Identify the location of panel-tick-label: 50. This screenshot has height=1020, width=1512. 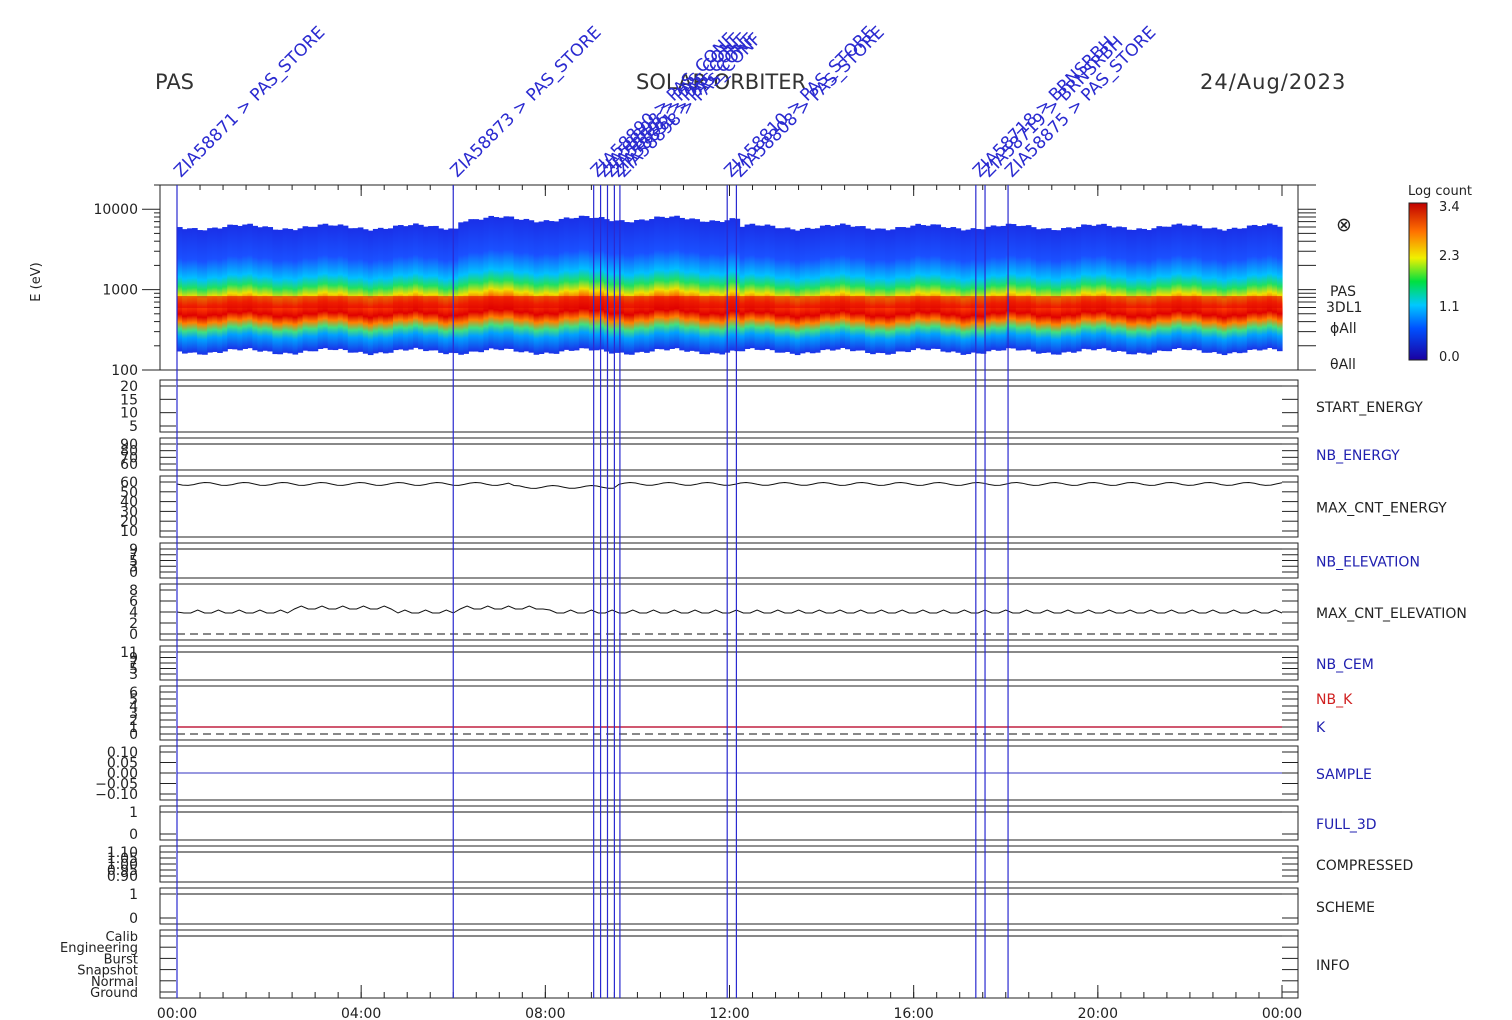
(129, 493).